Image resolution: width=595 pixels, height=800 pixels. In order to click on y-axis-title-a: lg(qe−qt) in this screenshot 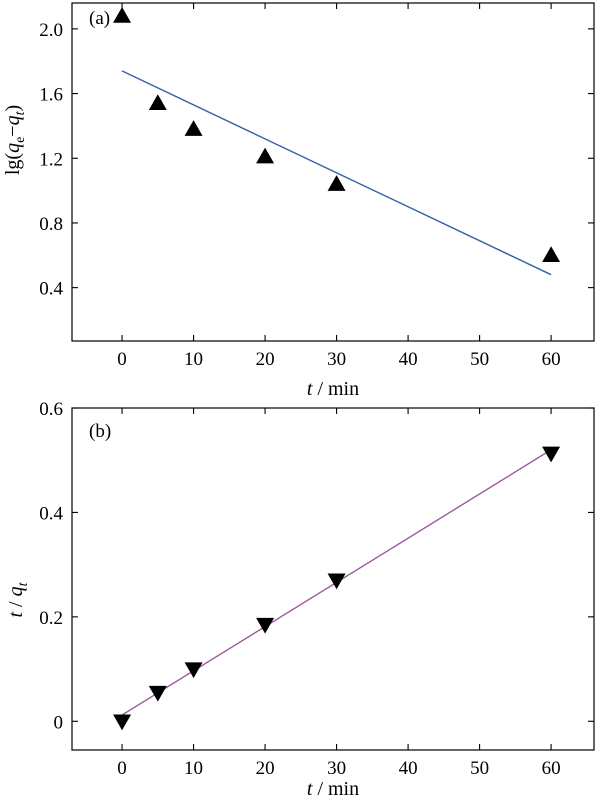, I will do `click(15, 140)`.